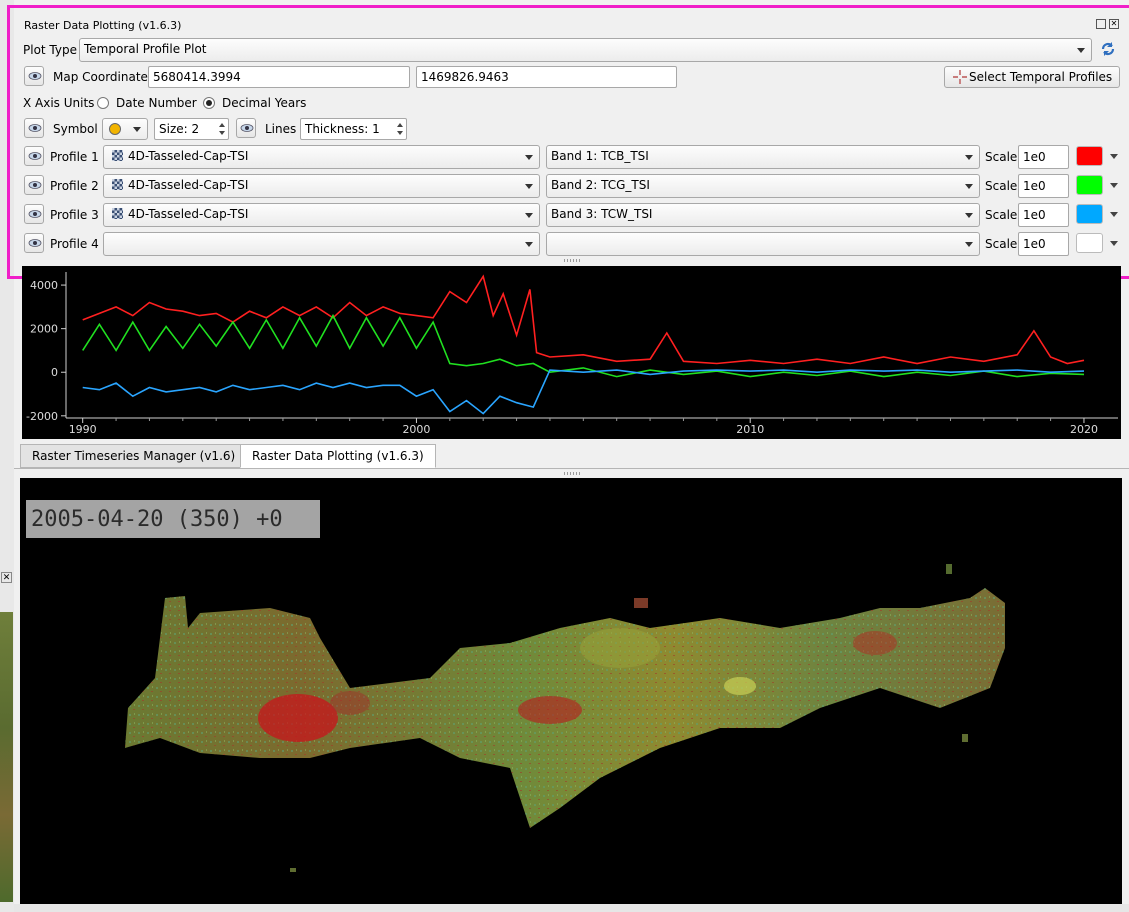 The image size is (1129, 912). What do you see at coordinates (1114, 214) in the screenshot?
I see `profile-3-color-dropdown-icon` at bounding box center [1114, 214].